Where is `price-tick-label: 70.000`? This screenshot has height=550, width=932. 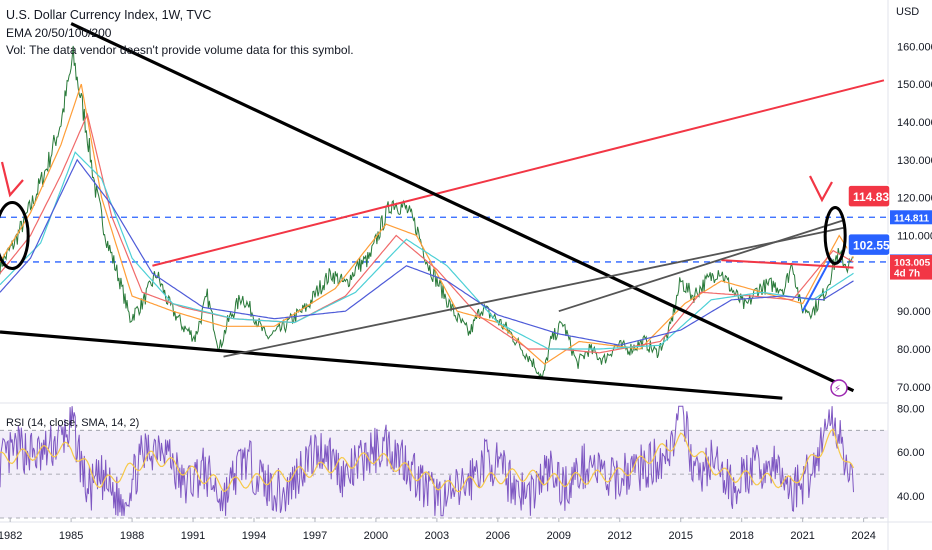 price-tick-label: 70.000 is located at coordinates (914, 388).